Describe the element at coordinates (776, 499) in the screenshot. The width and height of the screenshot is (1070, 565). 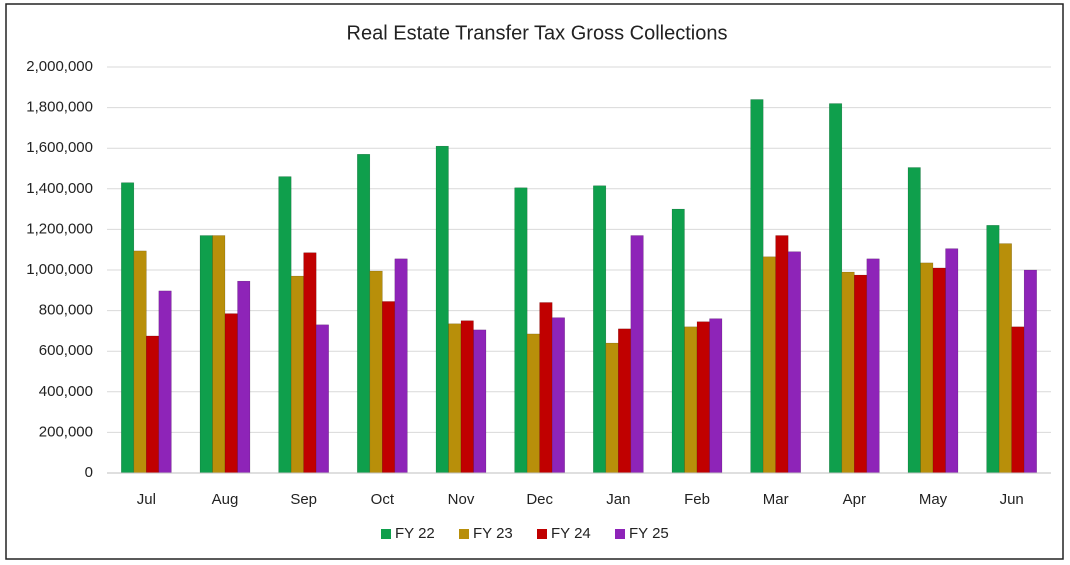
I see `x-tick-label: Mar` at that location.